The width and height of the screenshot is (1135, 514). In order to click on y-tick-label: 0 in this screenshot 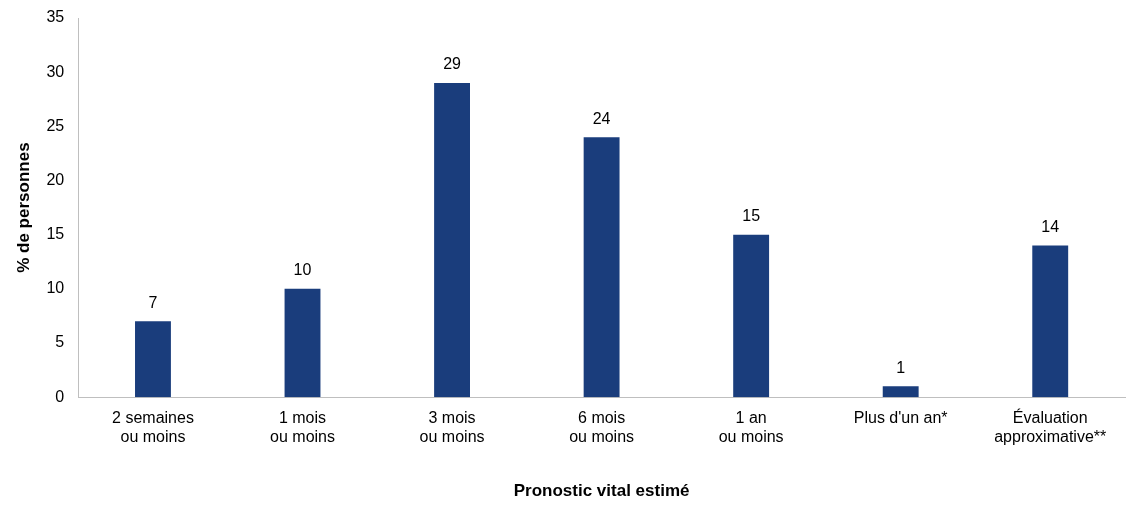, I will do `click(60, 396)`.